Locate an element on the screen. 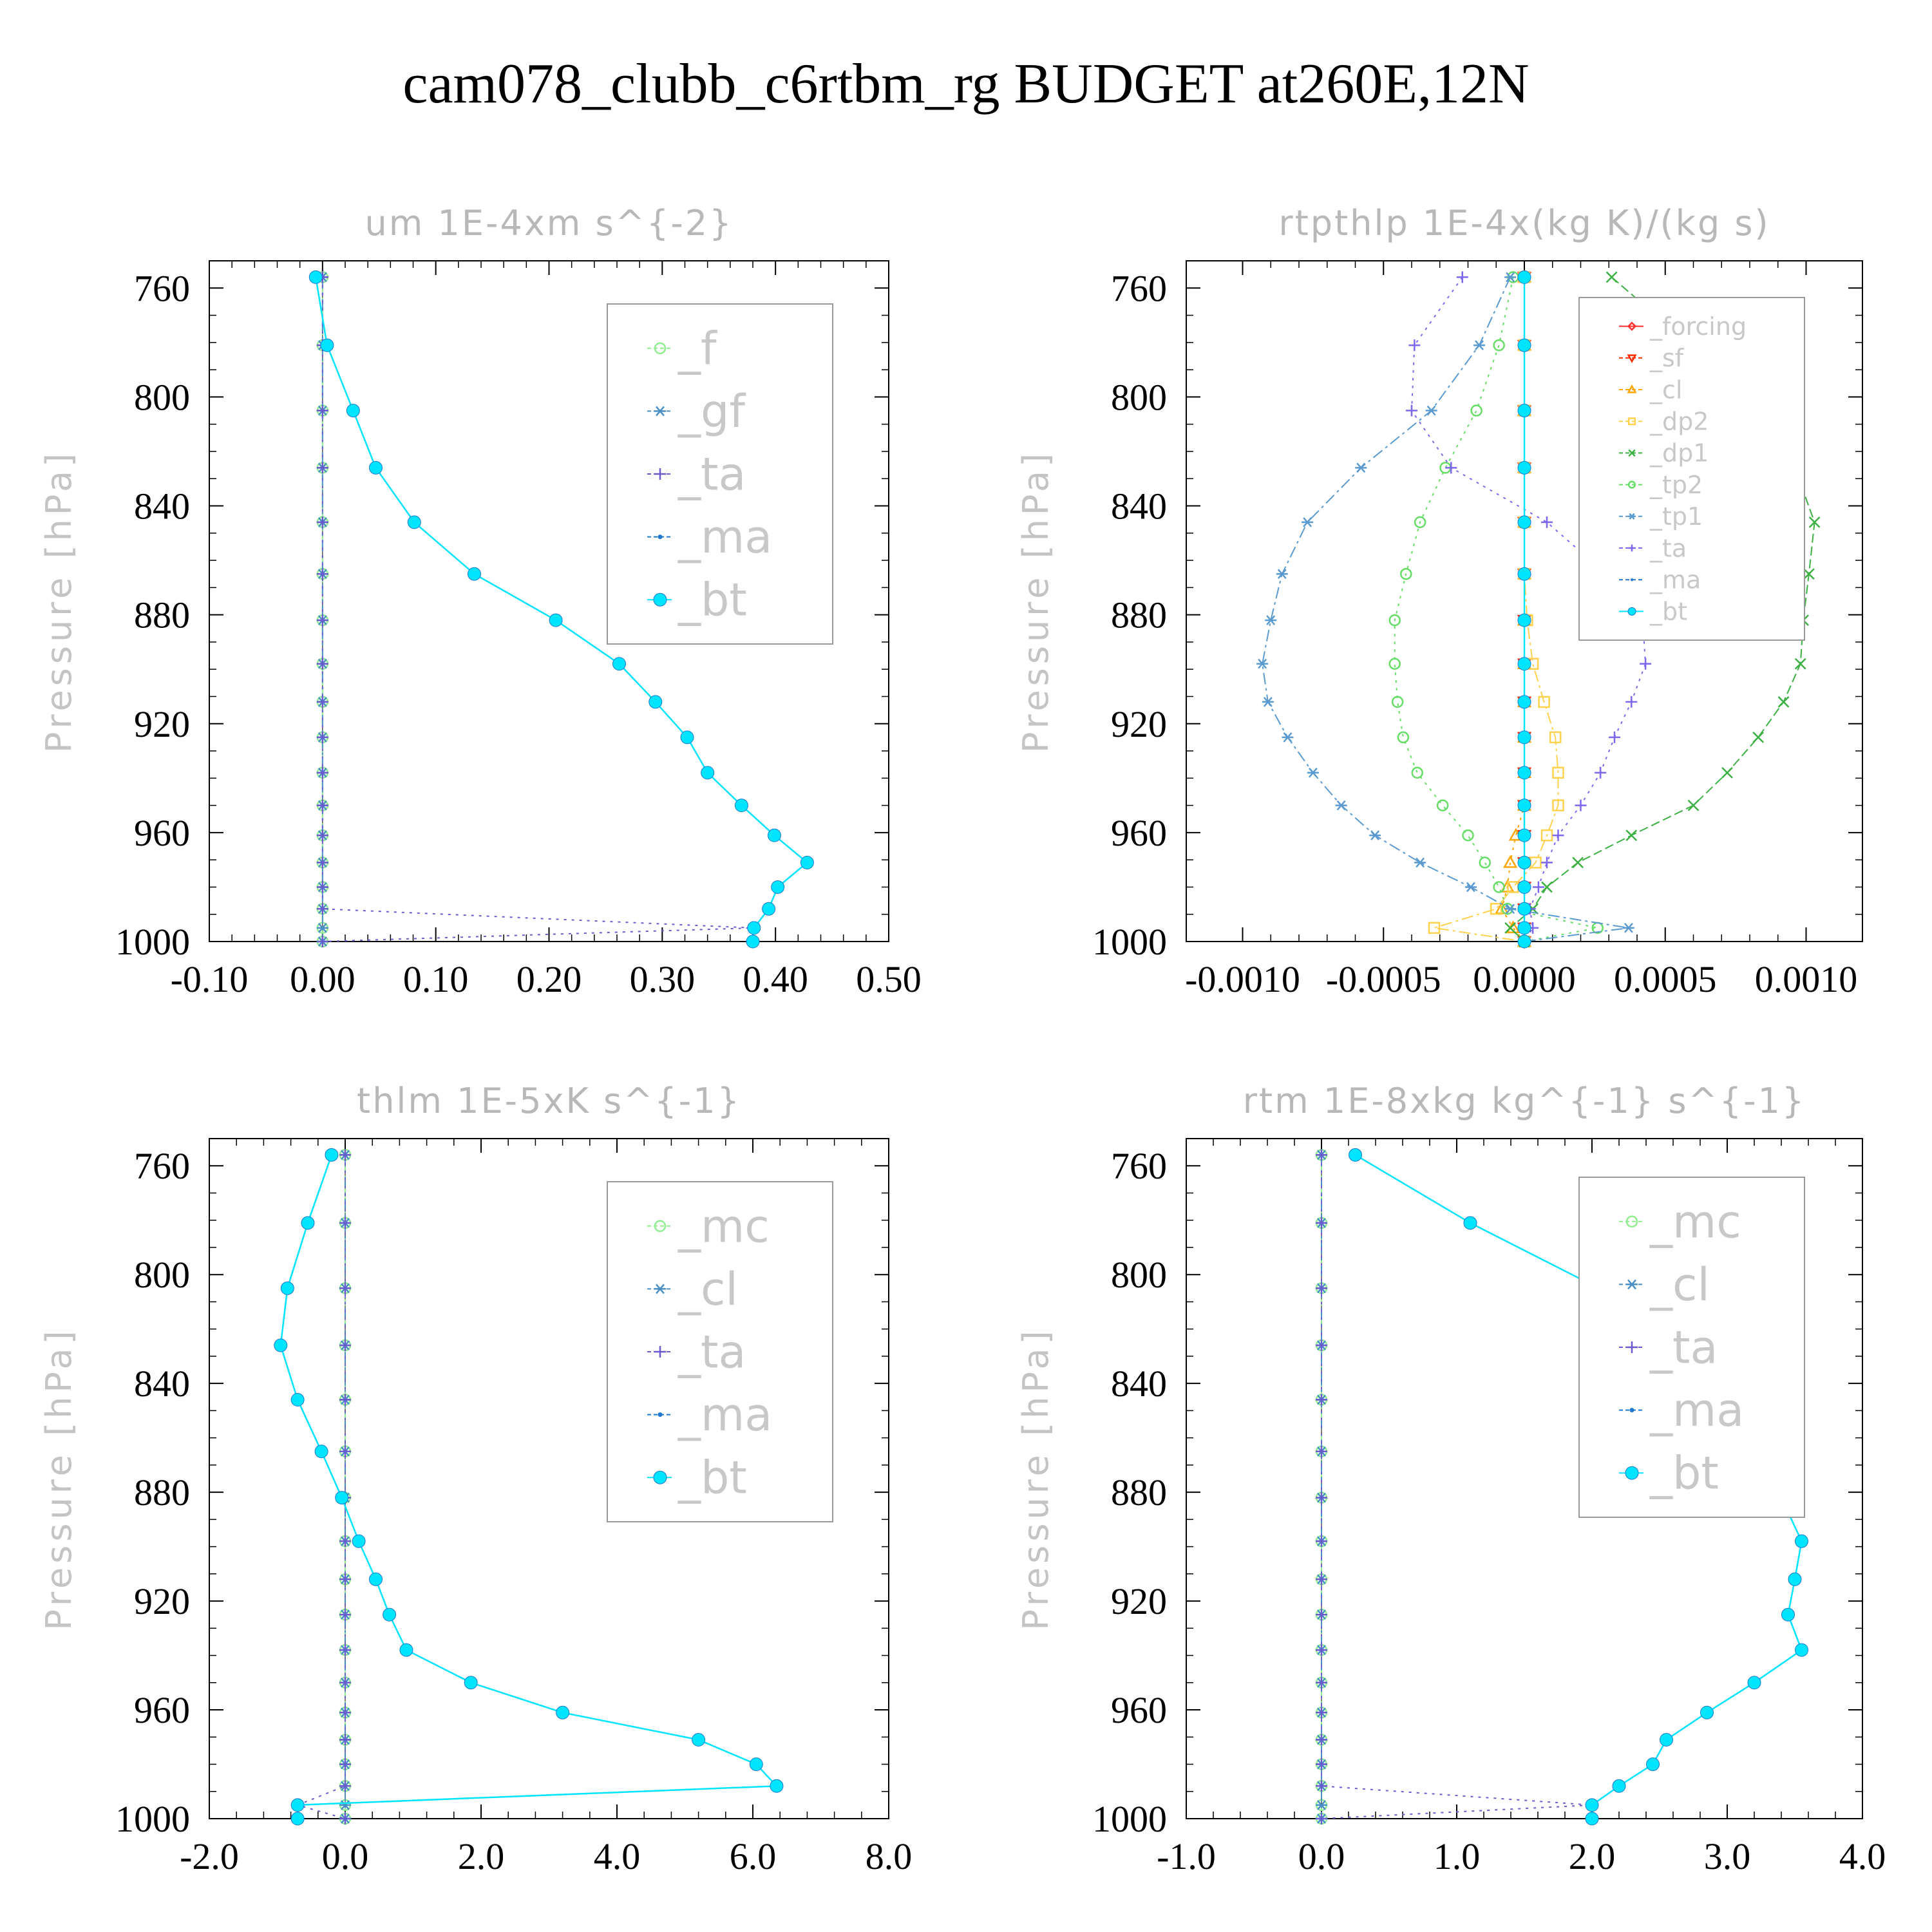  x-tick-label: 0.00 is located at coordinates (322, 979).